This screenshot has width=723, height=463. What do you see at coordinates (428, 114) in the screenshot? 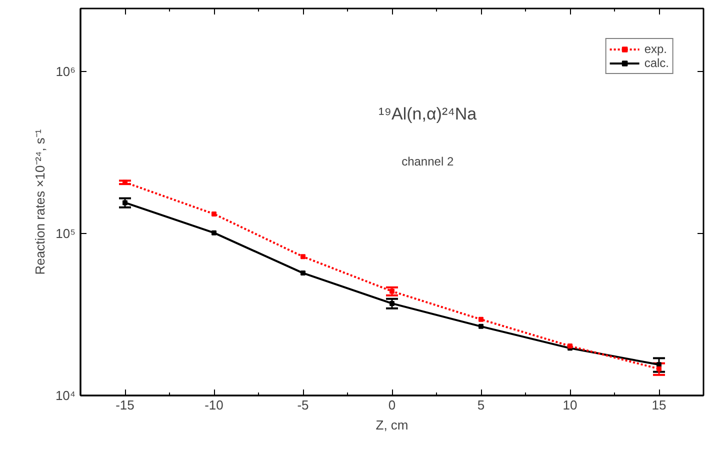
I see `annotation: ¹⁹Al(n,α)²⁴Na` at bounding box center [428, 114].